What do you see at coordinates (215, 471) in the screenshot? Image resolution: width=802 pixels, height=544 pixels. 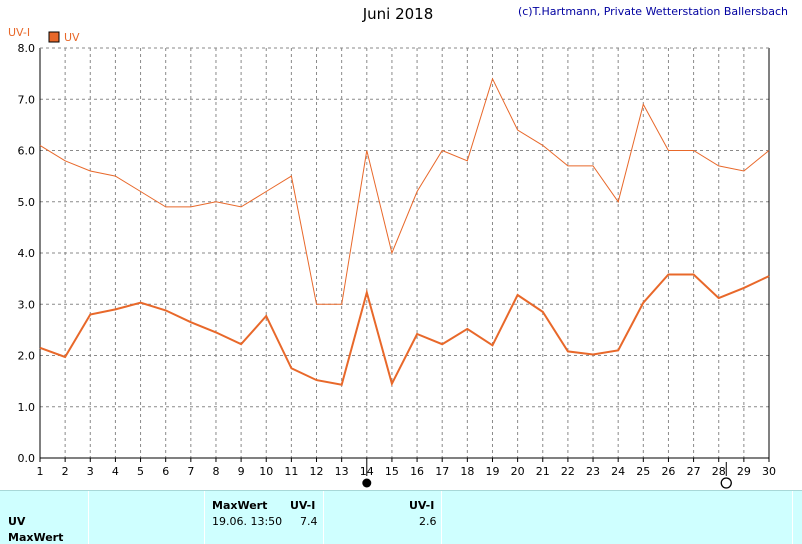 I see `x-tick-label: 8` at bounding box center [215, 471].